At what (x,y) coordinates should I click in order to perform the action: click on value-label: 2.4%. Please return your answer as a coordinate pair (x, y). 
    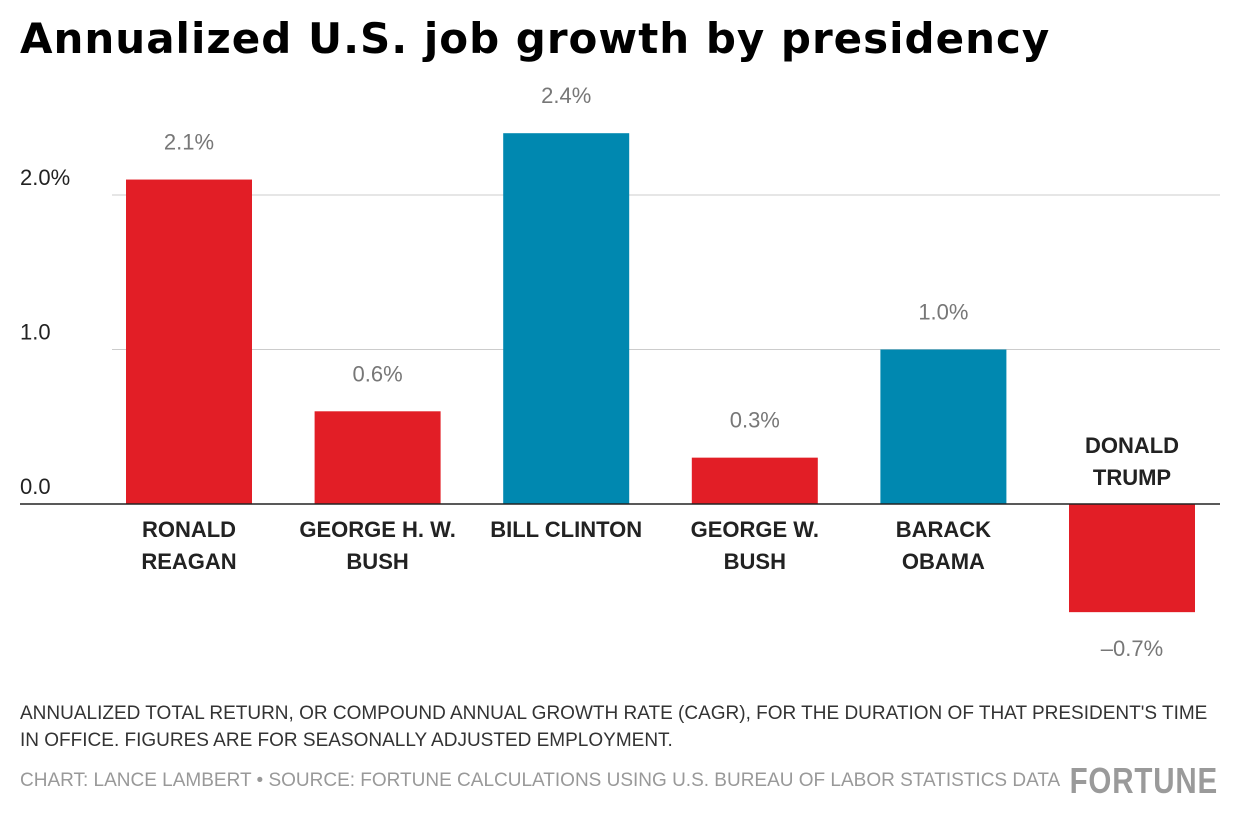
    Looking at the image, I should click on (566, 95).